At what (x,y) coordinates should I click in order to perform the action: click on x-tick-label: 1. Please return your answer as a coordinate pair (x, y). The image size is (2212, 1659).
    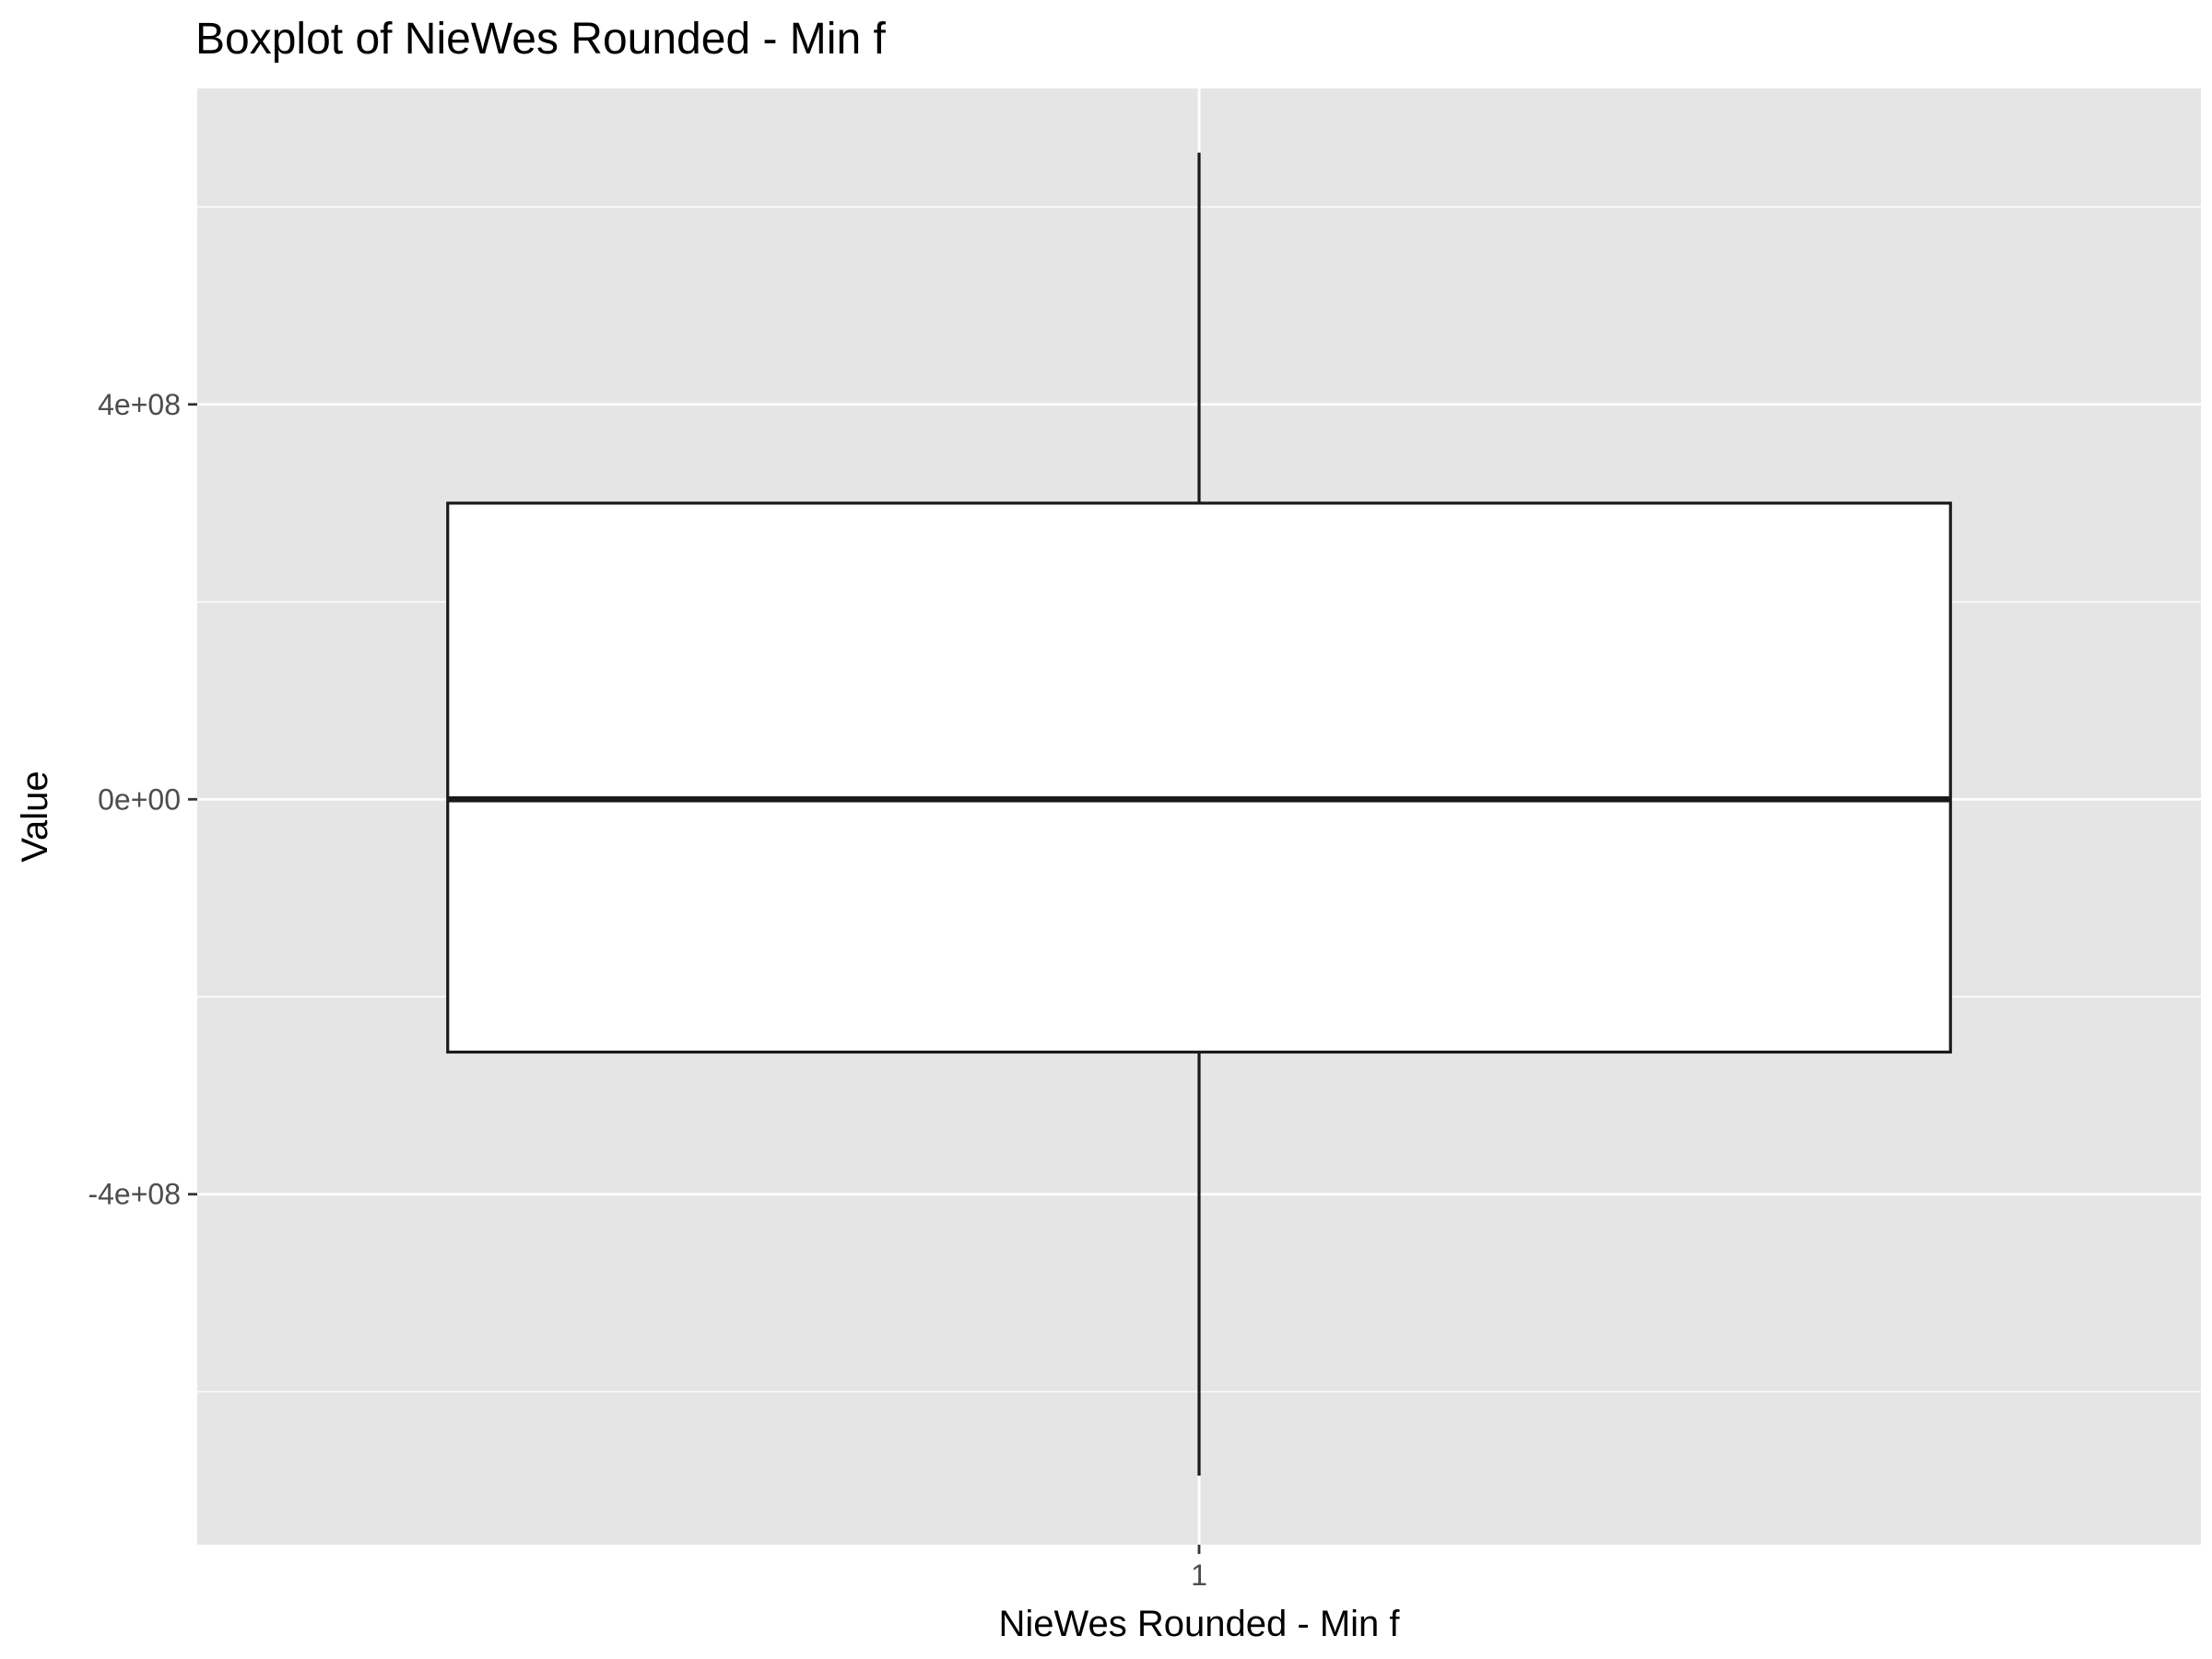
    Looking at the image, I should click on (1199, 1575).